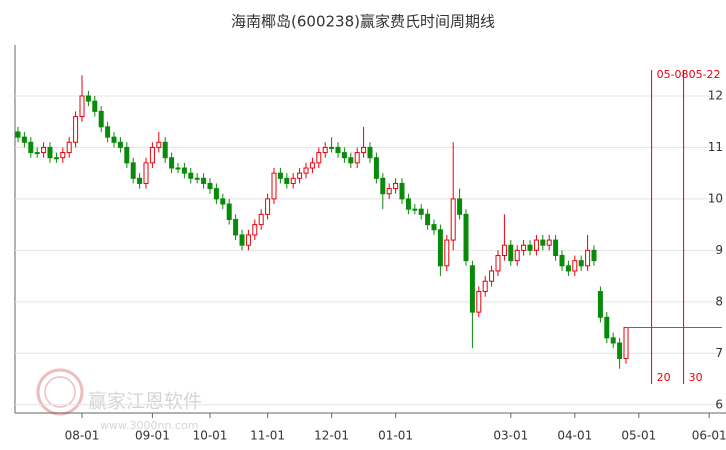 This screenshot has width=726, height=450. I want to click on cycle-date-label: 05-08, so click(673, 74).